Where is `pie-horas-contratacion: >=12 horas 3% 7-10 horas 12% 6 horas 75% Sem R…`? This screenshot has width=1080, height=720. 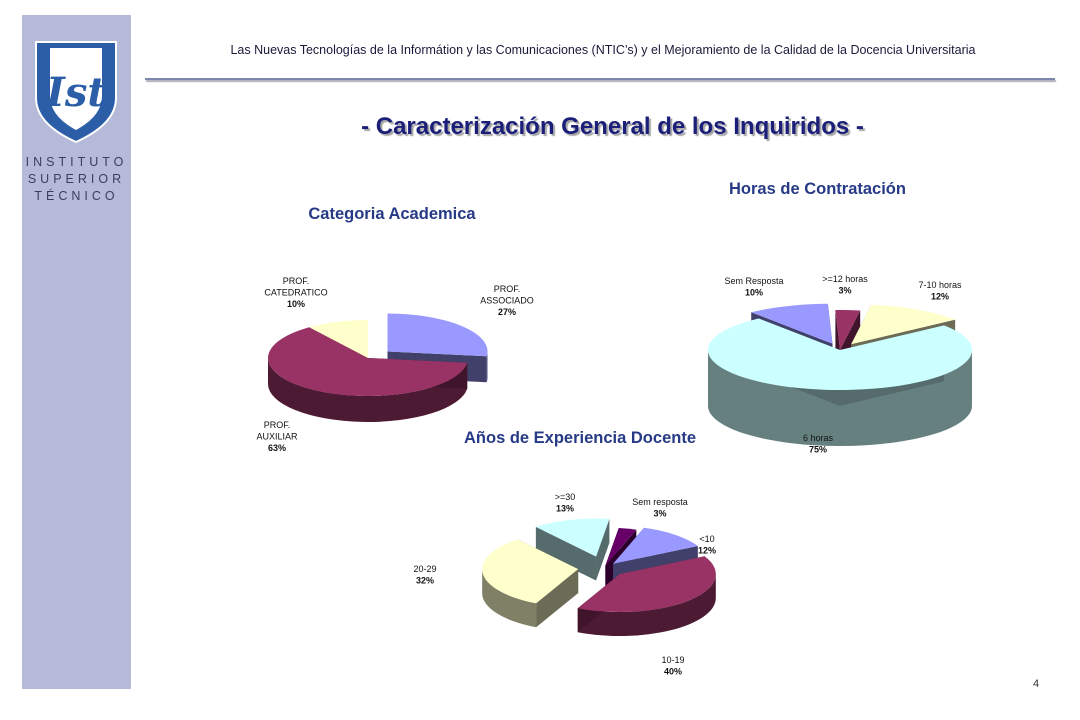 pie-horas-contratacion: >=12 horas 3% 7-10 horas 12% 6 horas 75% Sem R… is located at coordinates (840, 364).